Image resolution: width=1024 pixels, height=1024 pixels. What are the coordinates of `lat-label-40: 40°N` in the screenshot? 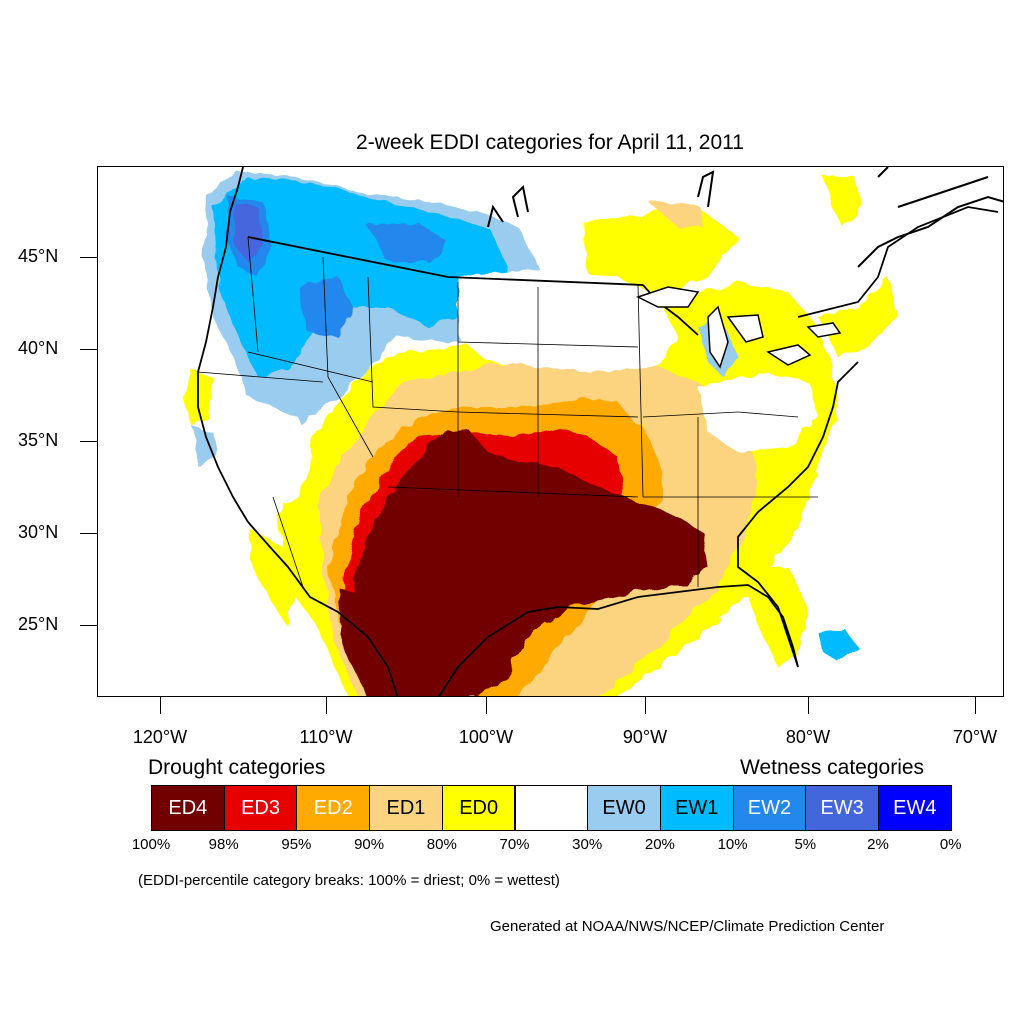 It's located at (38, 348).